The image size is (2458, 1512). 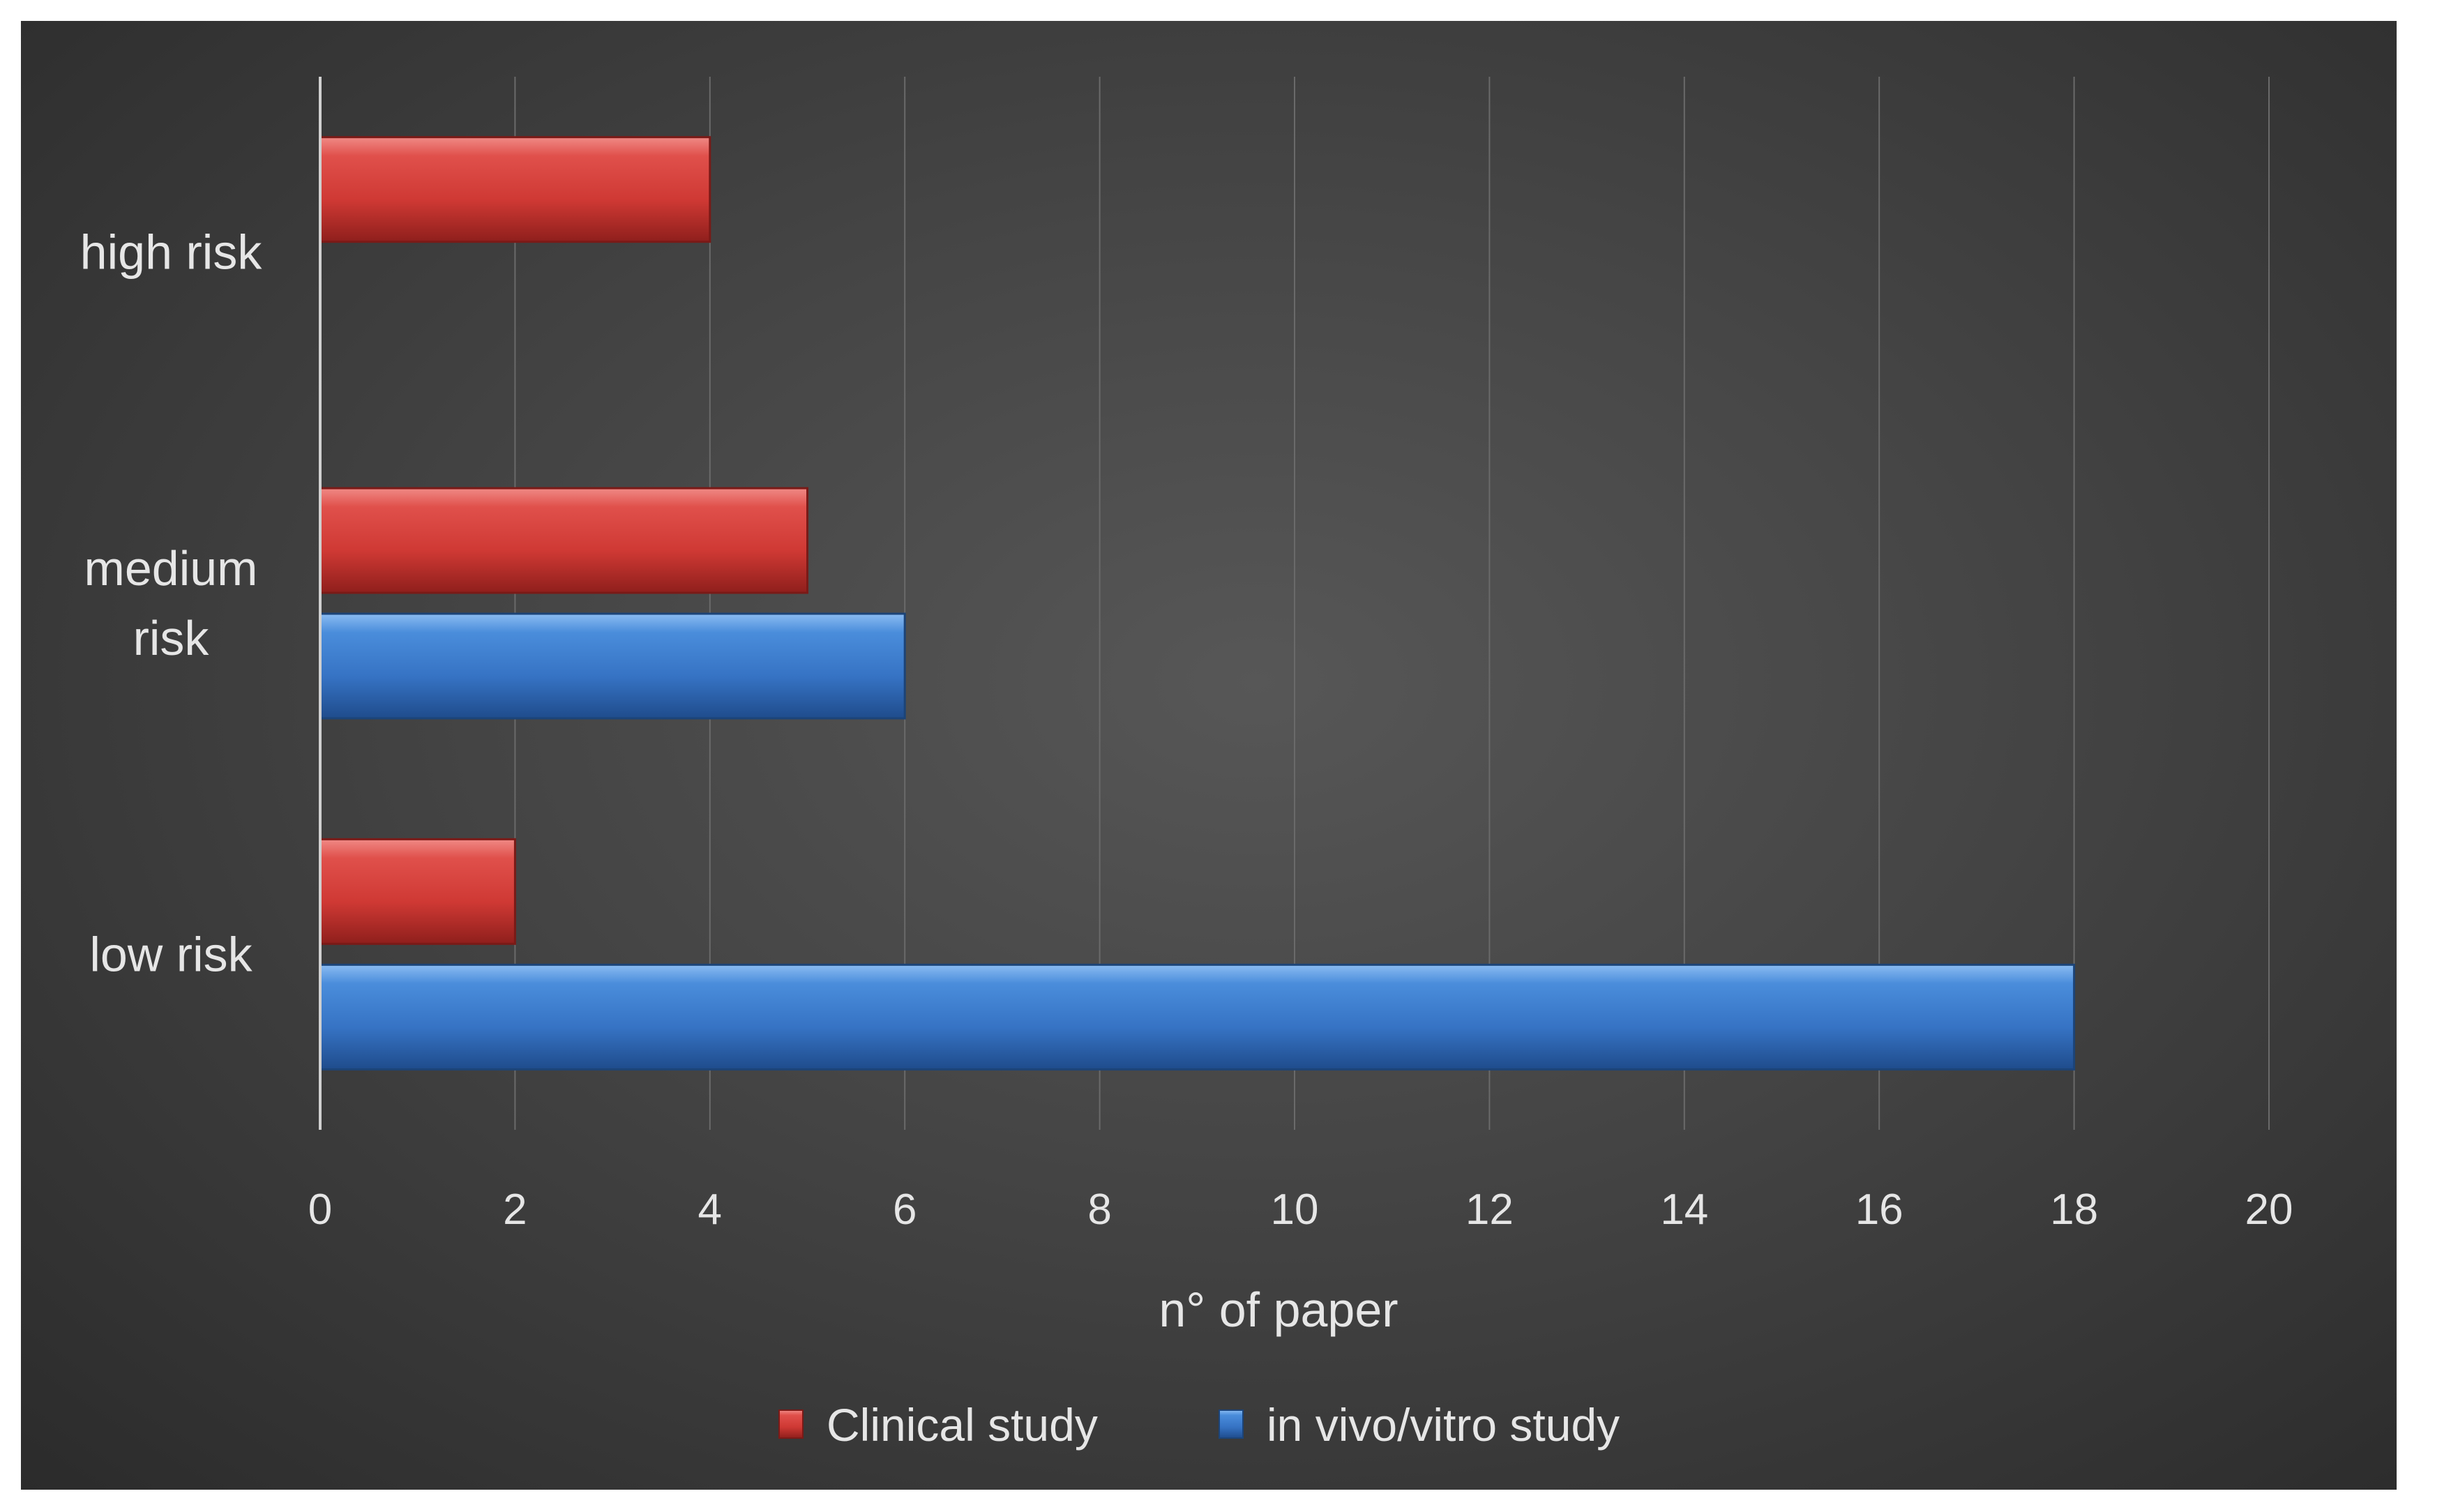 I want to click on x-tick-label: 8, so click(x=1099, y=1210).